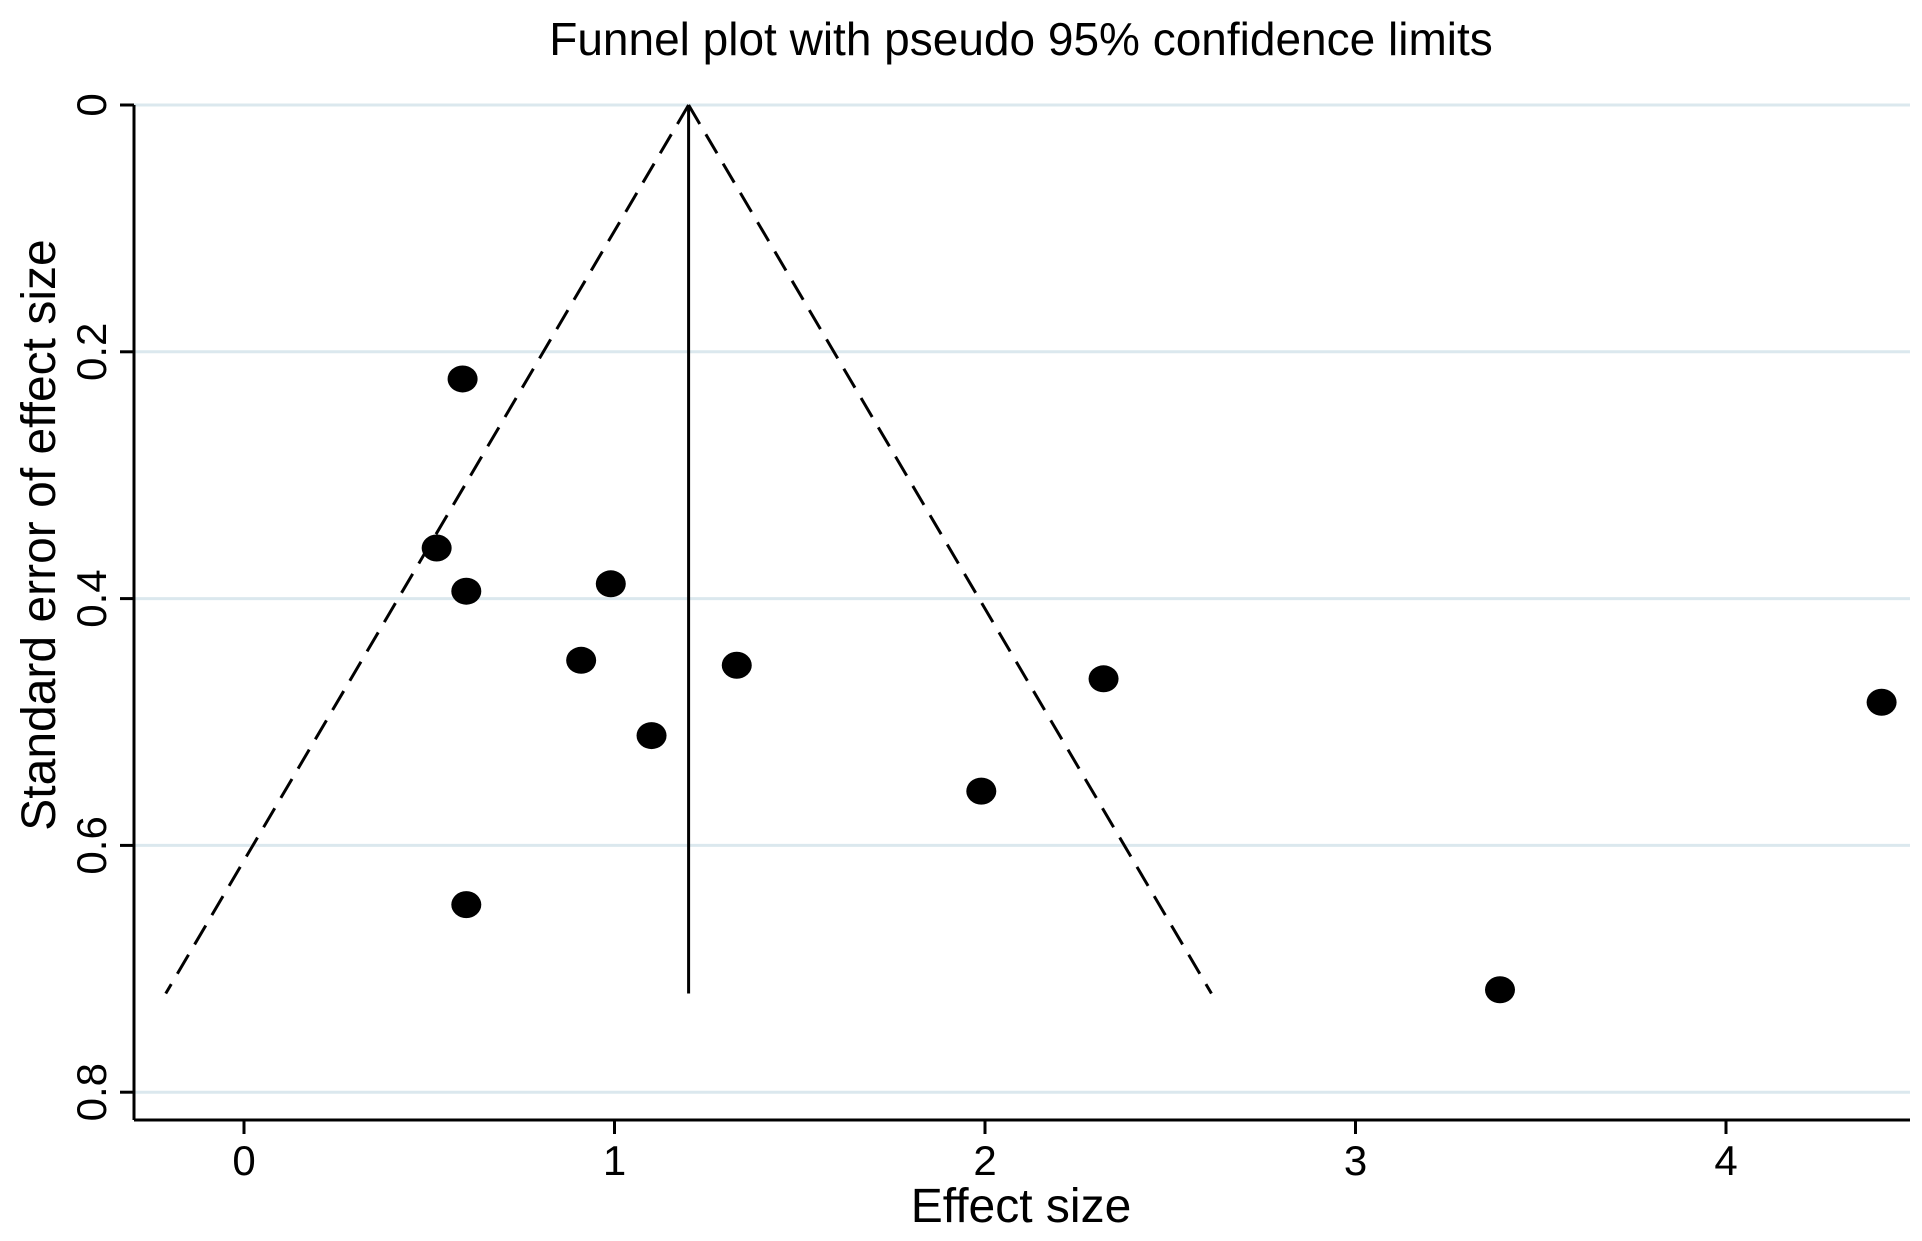  I want to click on y-tick-label-0.2: 0.2, so click(91, 352).